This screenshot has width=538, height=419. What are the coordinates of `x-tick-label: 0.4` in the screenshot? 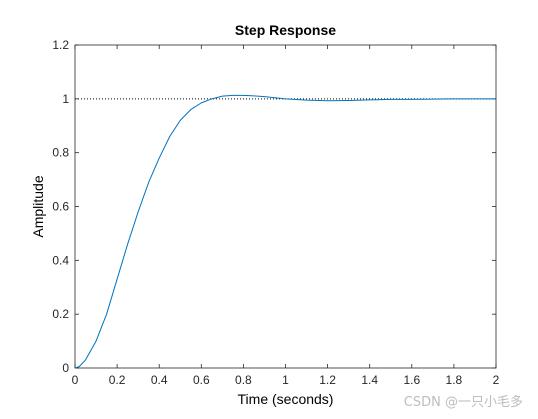 It's located at (159, 380).